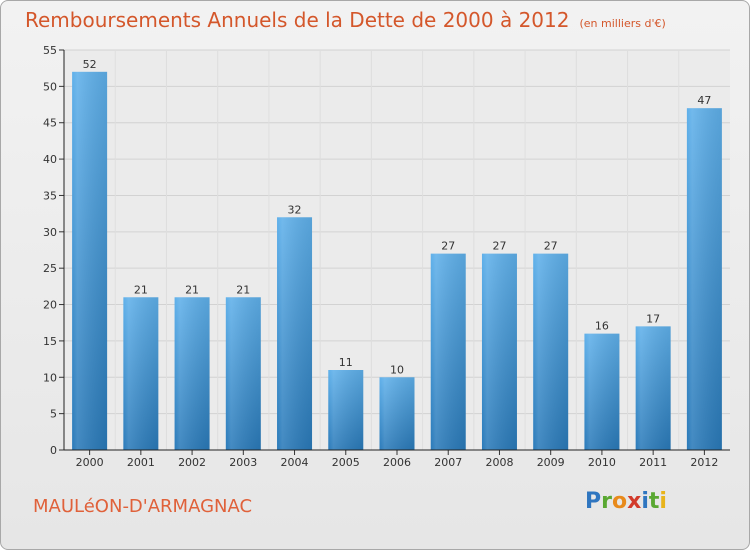 The width and height of the screenshot is (750, 550). Describe the element at coordinates (295, 462) in the screenshot. I see `x-tick-label: 2004` at that location.